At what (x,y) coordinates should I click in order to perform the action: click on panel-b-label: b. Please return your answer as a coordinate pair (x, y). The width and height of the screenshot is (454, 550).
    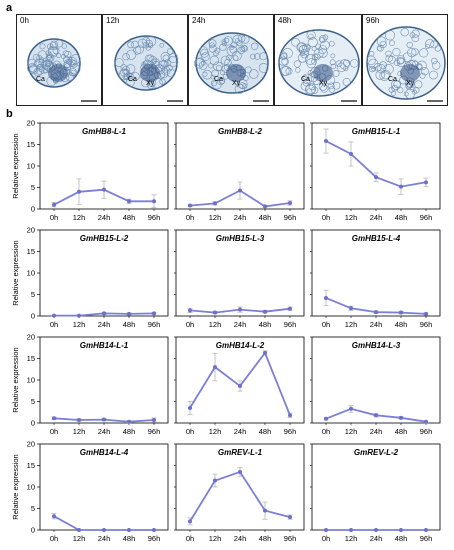
    Looking at the image, I should click on (9, 114).